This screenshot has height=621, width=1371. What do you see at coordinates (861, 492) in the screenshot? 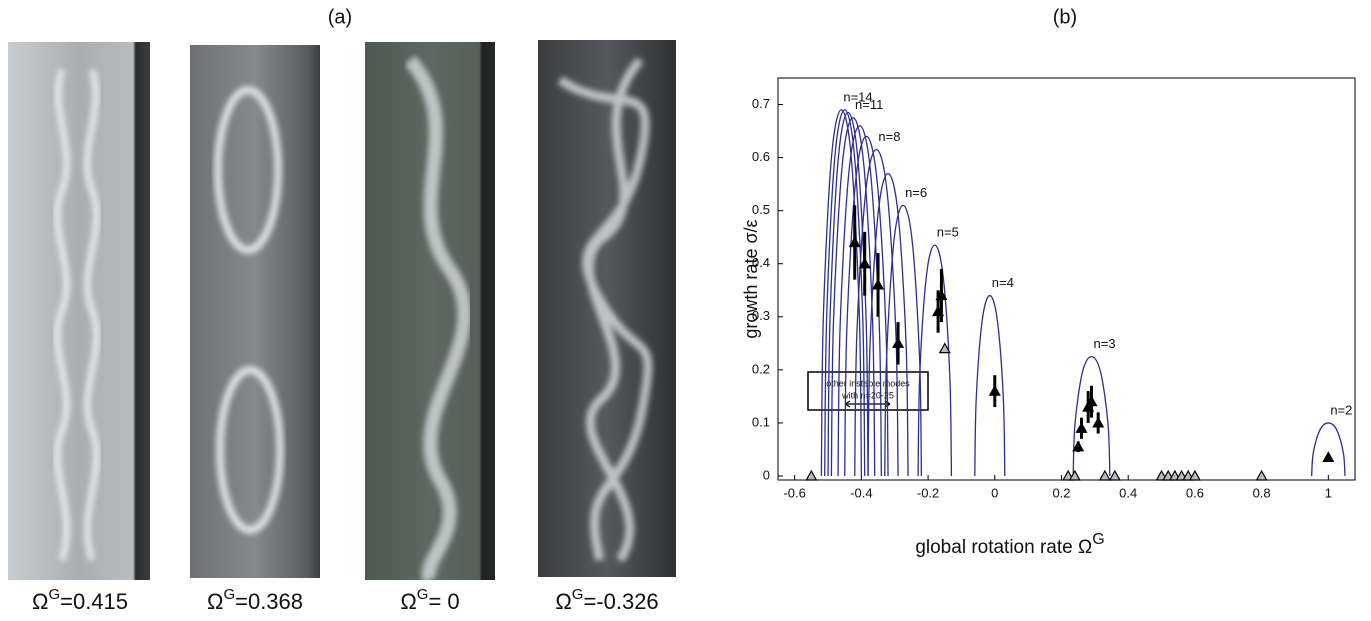
I see `x-tick-label: -0.4` at bounding box center [861, 492].